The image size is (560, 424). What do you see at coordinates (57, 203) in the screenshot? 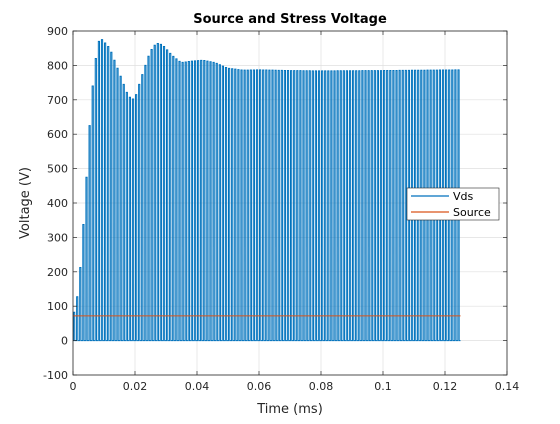
I see `y-tick-label: 400` at bounding box center [57, 203].